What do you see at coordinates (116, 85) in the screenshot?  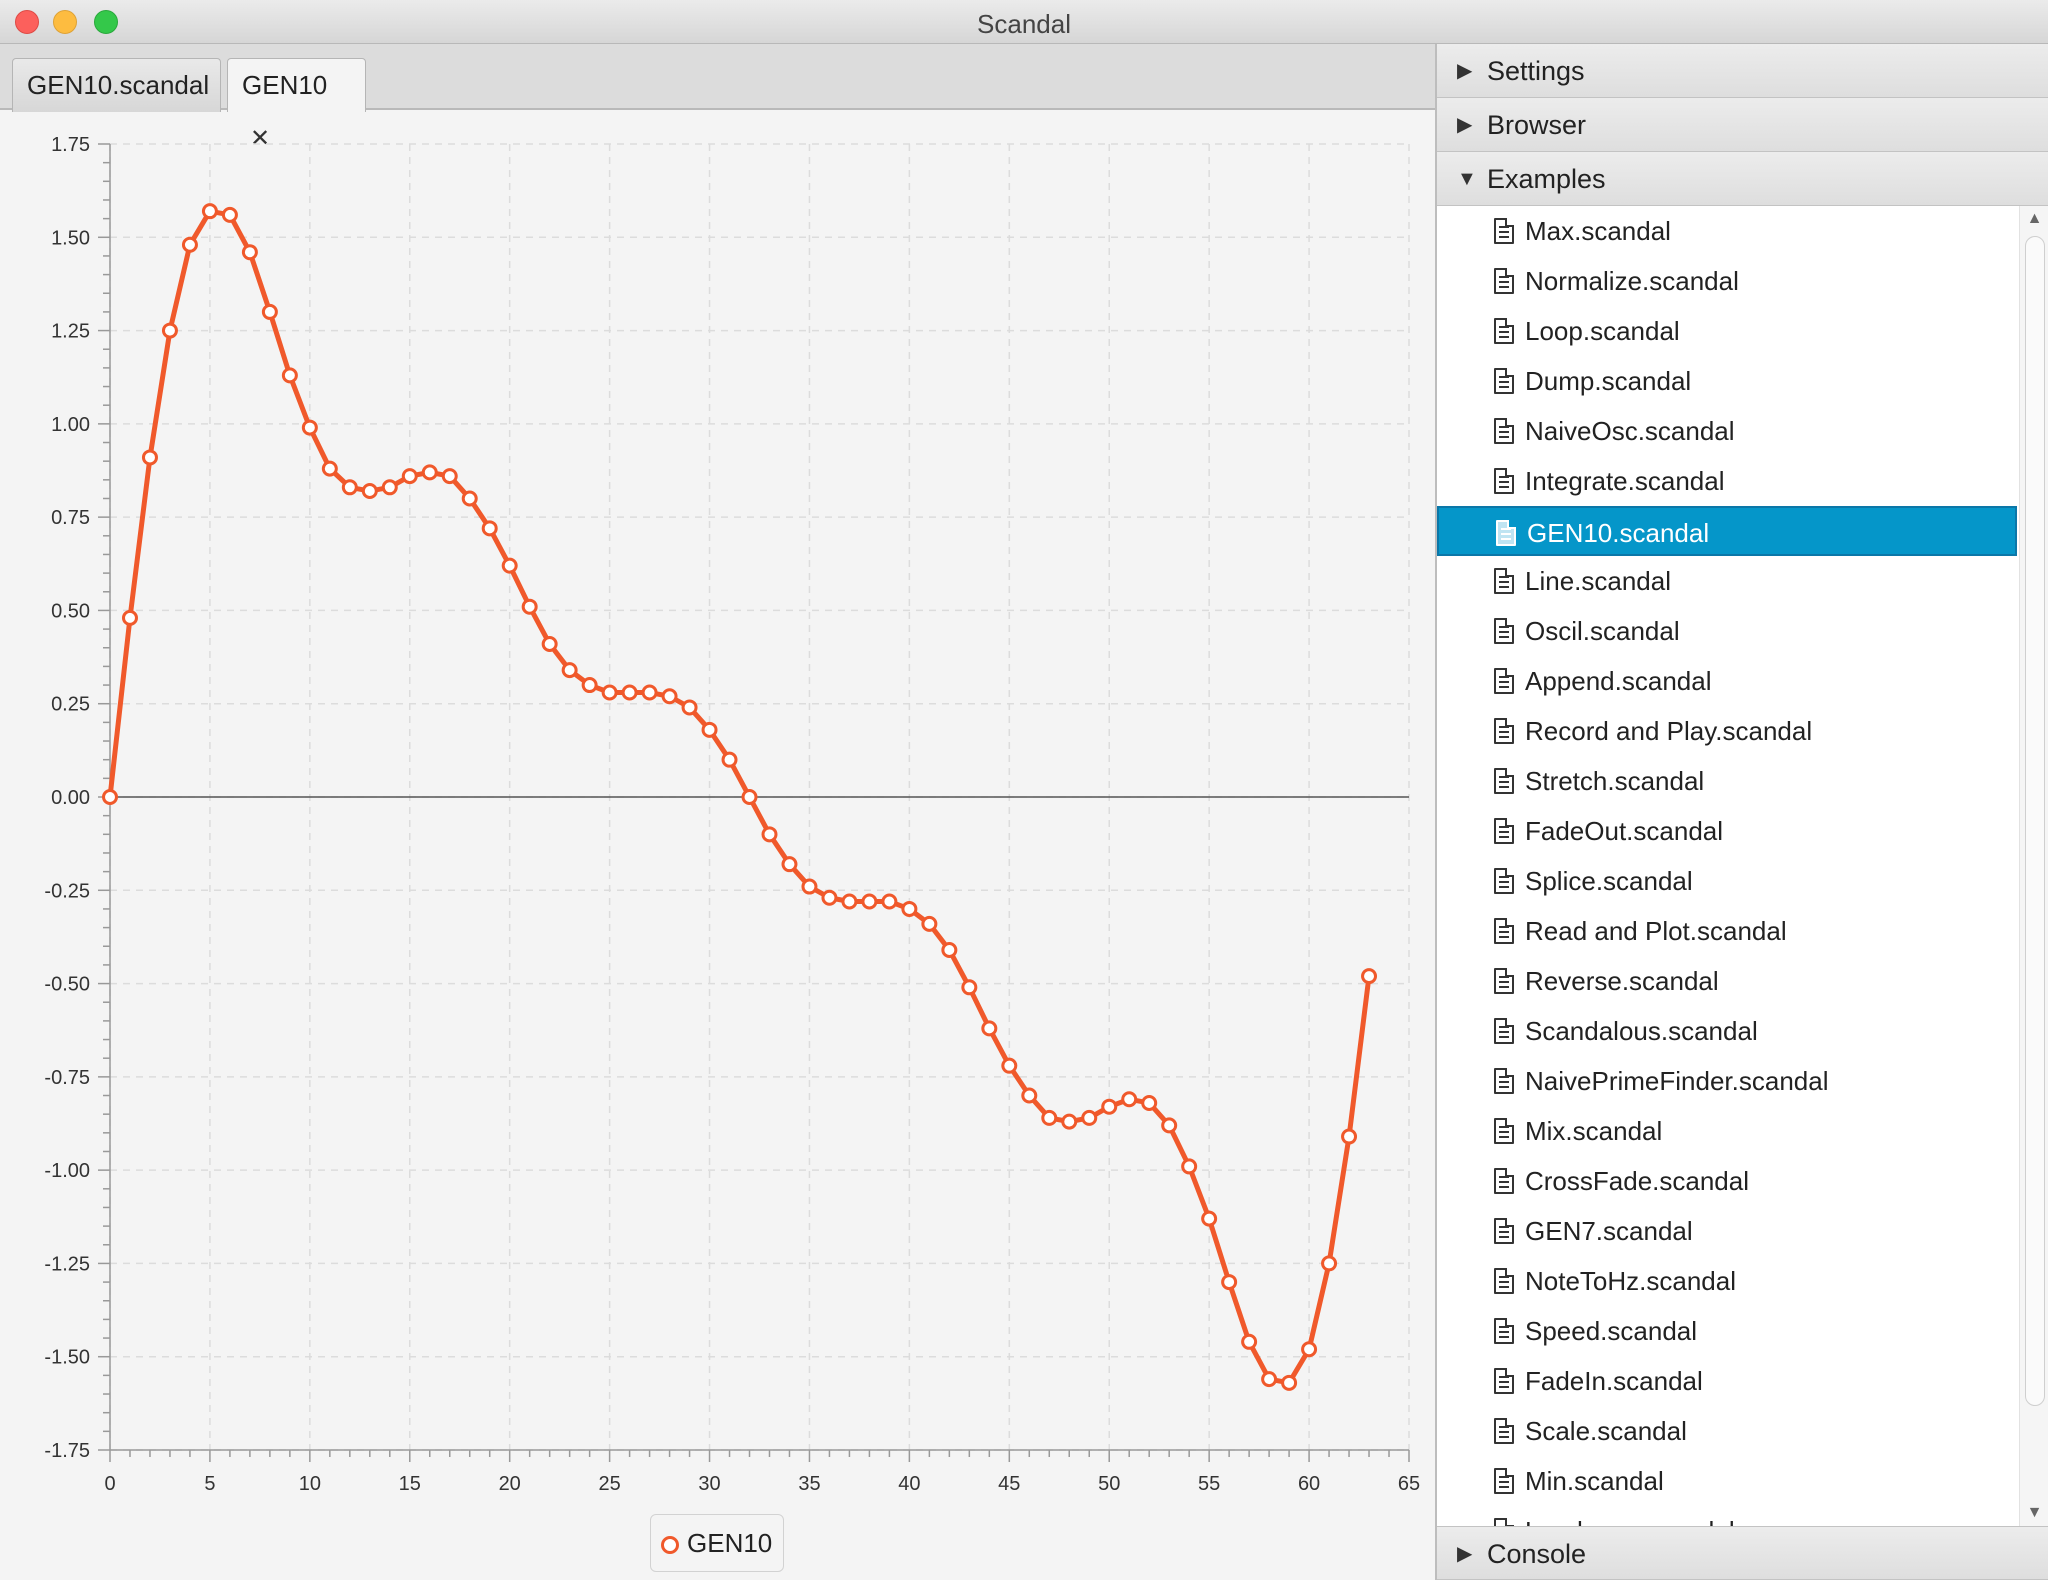 I see `tab-gen10-scandal: GEN10.scandal` at bounding box center [116, 85].